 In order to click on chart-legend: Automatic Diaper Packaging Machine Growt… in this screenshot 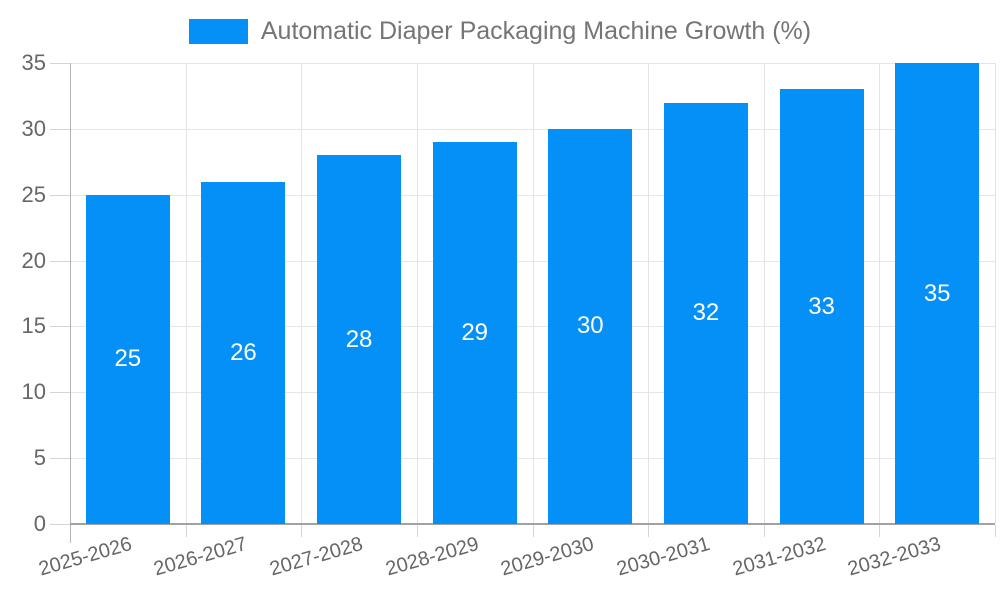, I will do `click(500, 31)`.